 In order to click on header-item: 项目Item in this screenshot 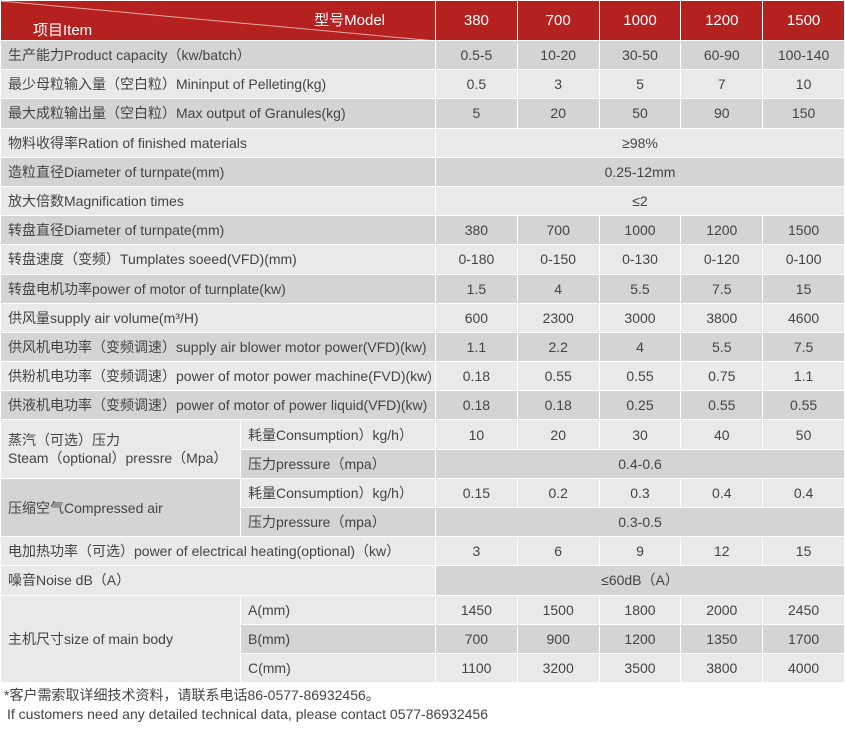, I will do `click(63, 30)`.